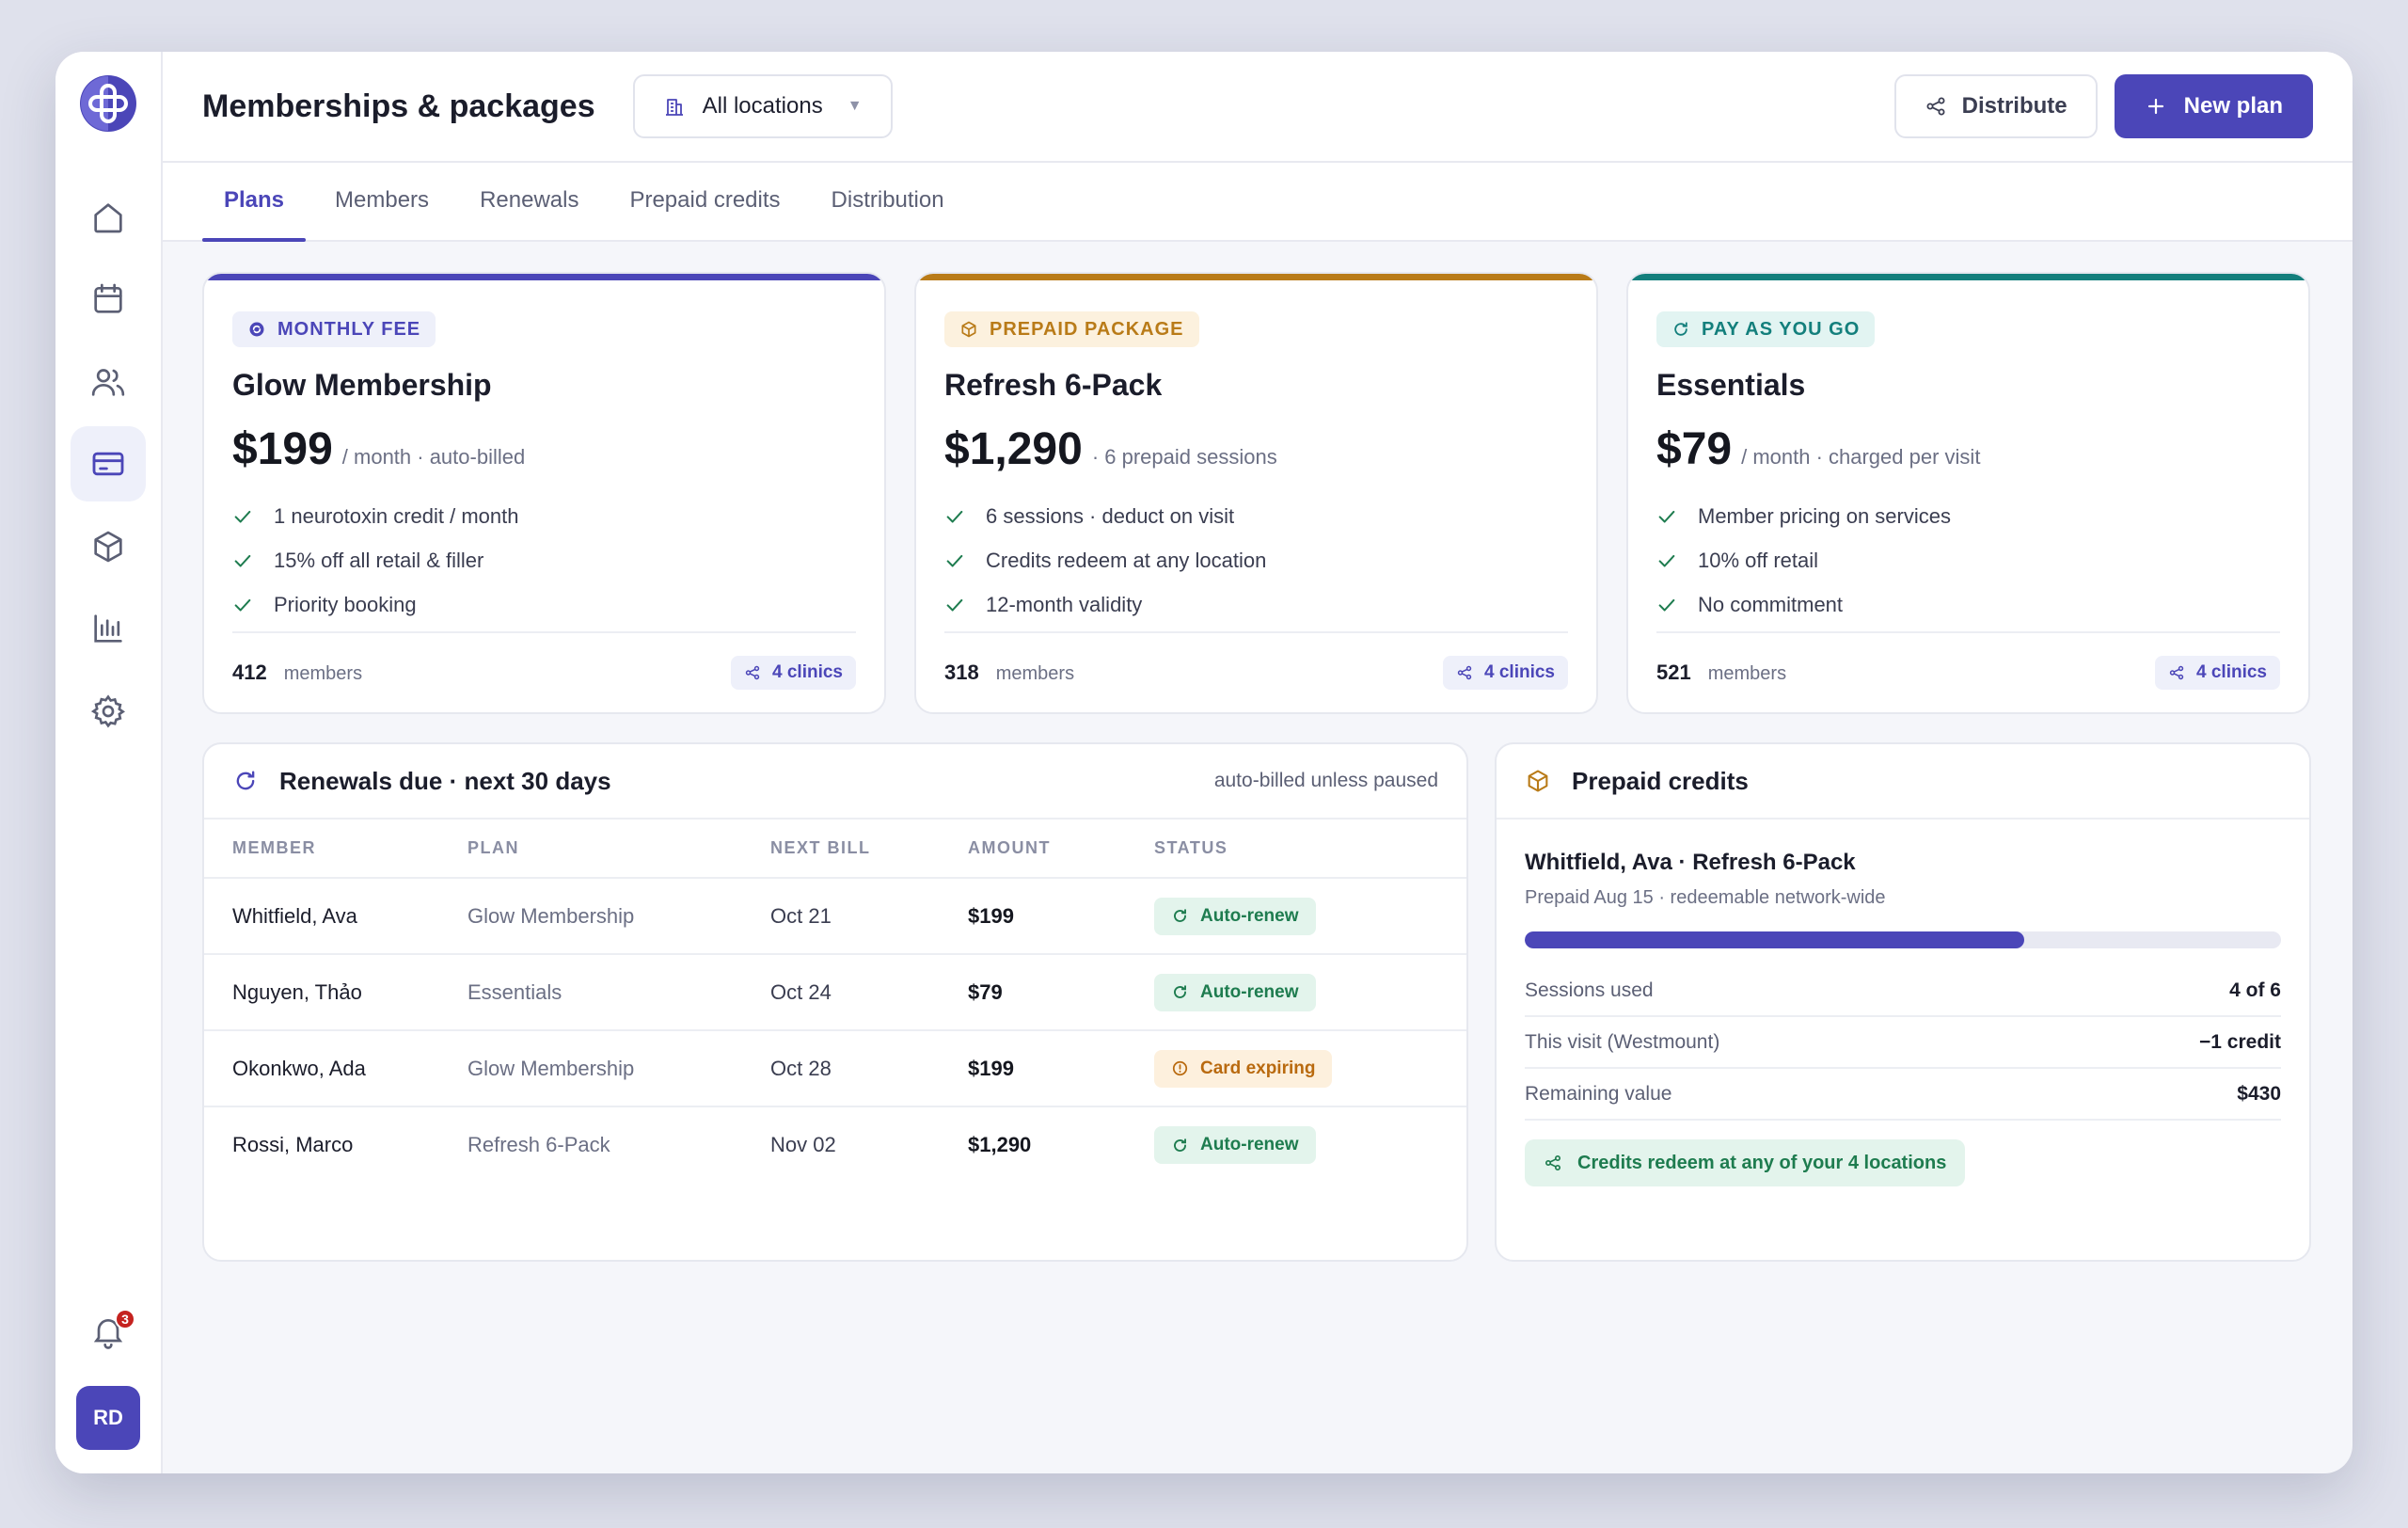 This screenshot has width=2408, height=1528. I want to click on package-icon, so click(108, 547).